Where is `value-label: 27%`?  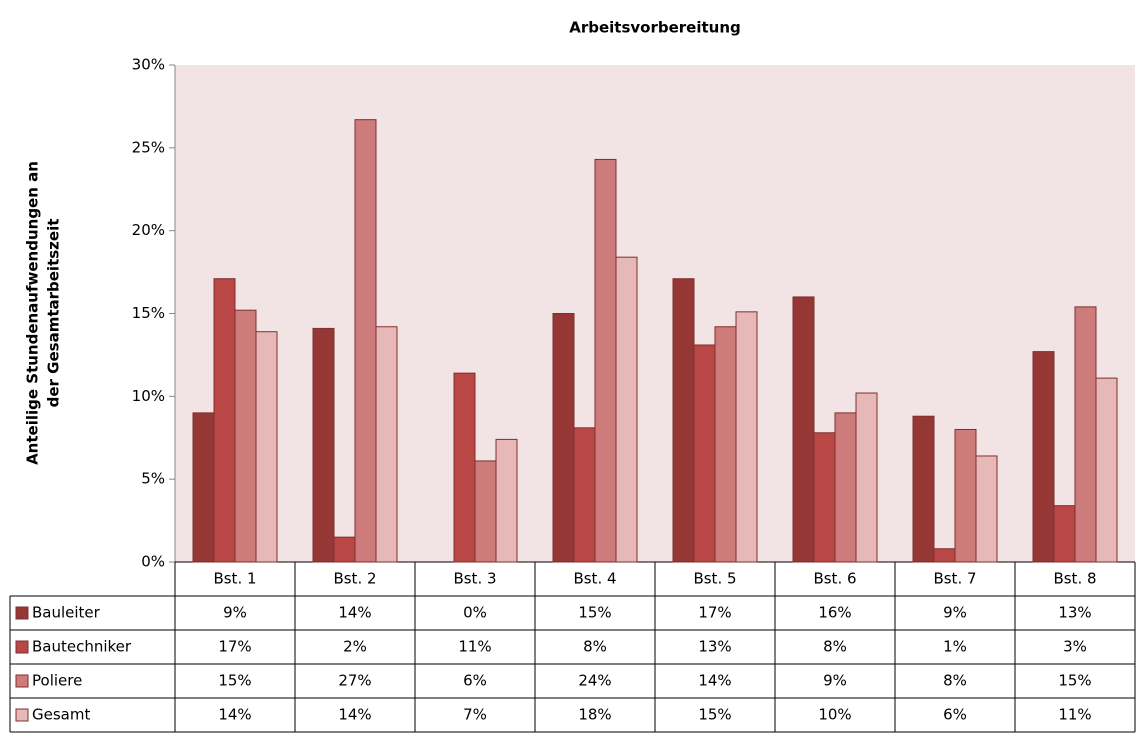
value-label: 27% is located at coordinates (354, 681).